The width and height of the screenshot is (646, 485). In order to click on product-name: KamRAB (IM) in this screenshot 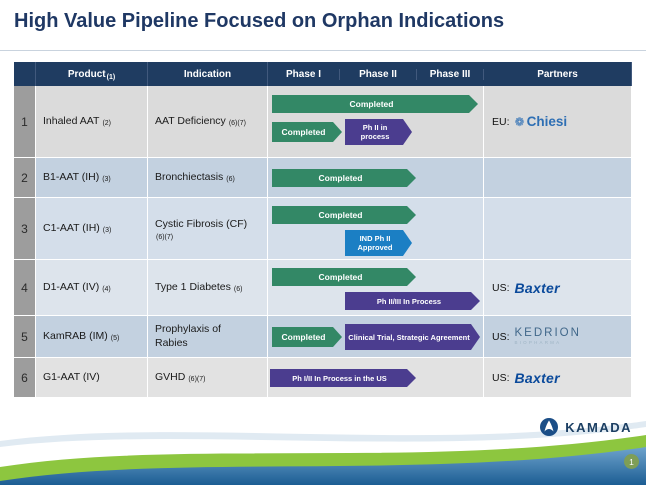, I will do `click(75, 335)`.